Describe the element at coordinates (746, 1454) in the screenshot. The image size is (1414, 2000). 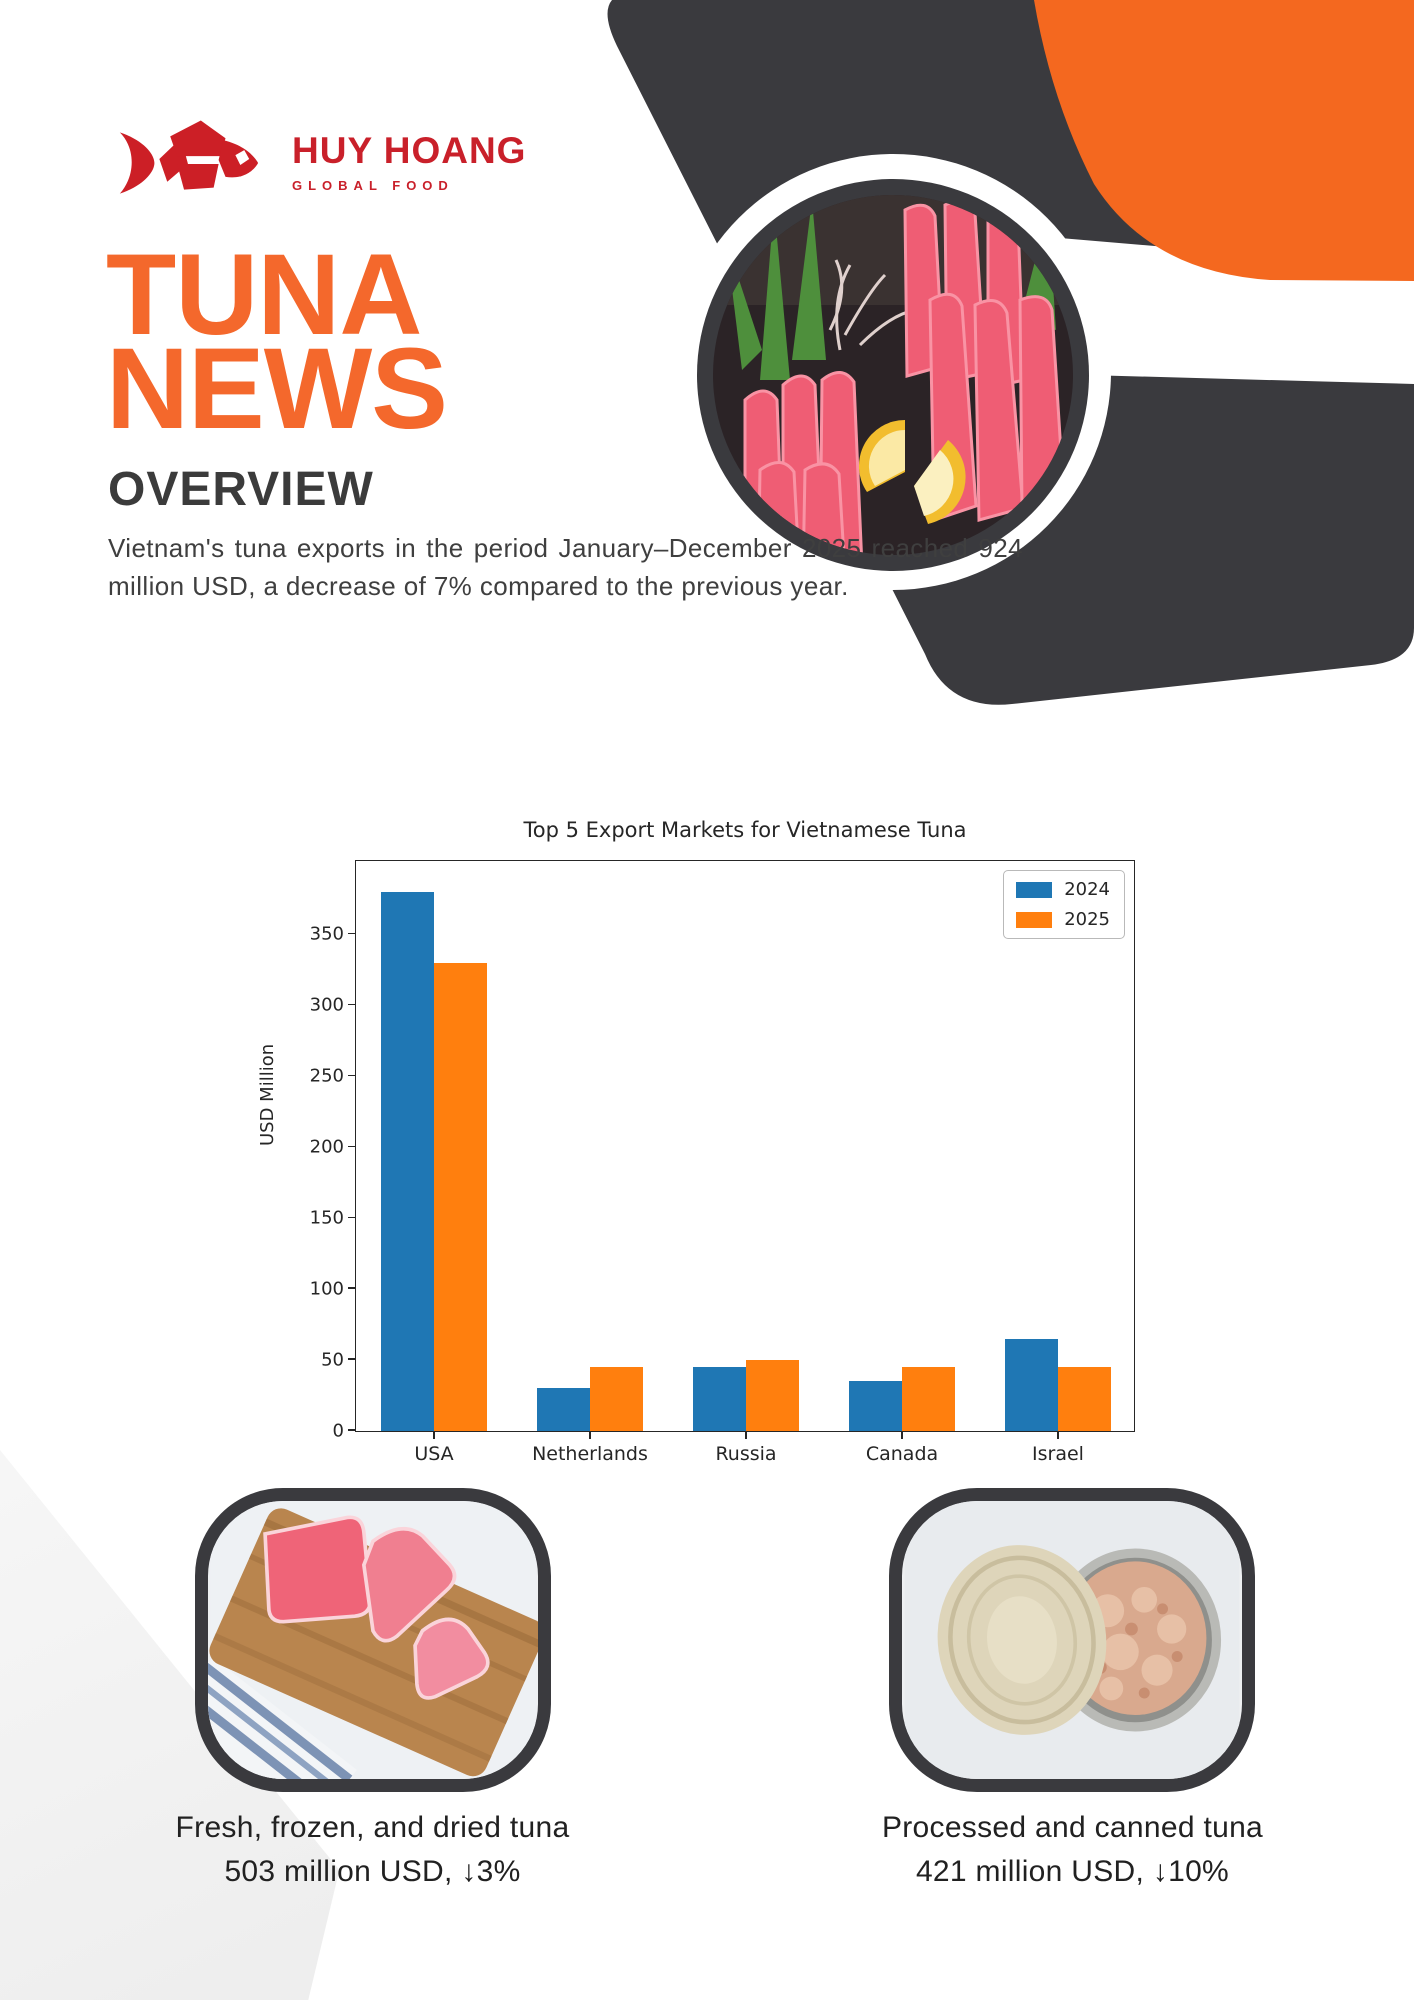
I see `x-tick-label: Russia` at that location.